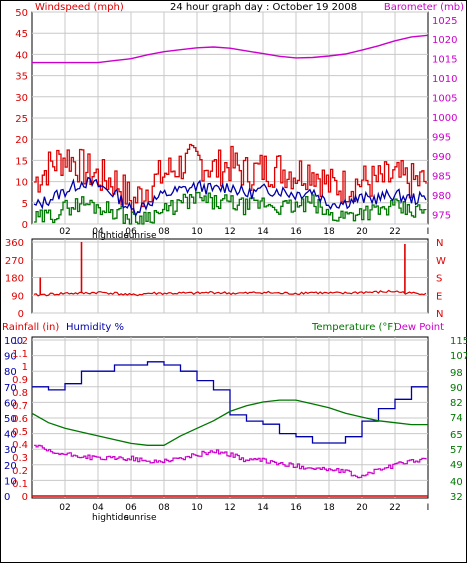 The width and height of the screenshot is (467, 563). What do you see at coordinates (20, 445) in the screenshot?
I see `rainfall-y-tick-label: 0.4` at bounding box center [20, 445].